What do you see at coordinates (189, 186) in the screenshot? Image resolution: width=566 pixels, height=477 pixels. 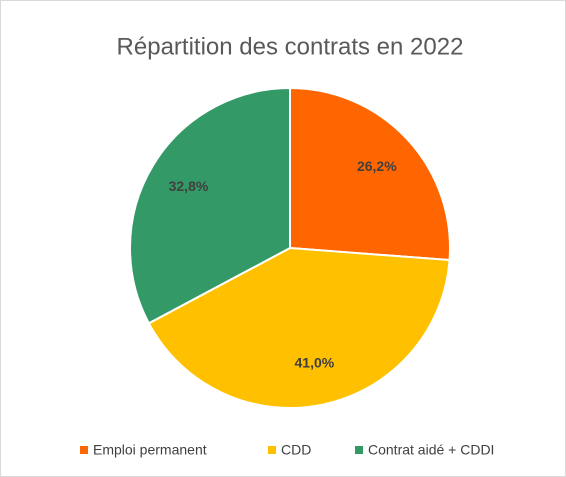 I see `data-label: 32,8%` at bounding box center [189, 186].